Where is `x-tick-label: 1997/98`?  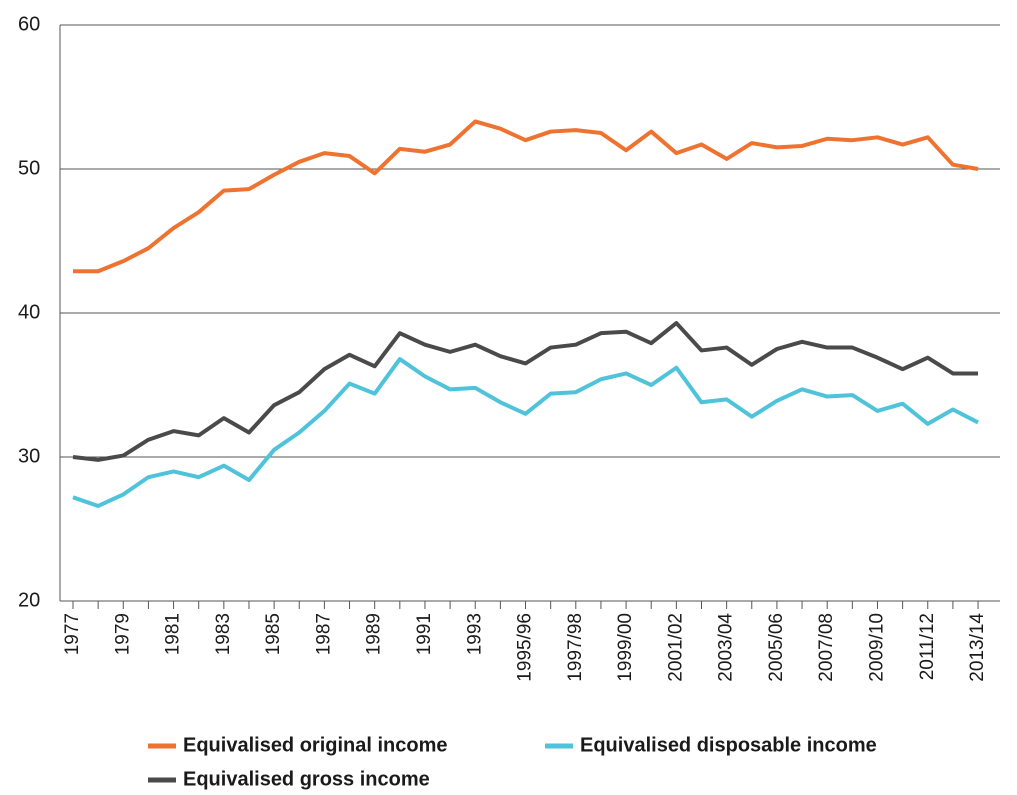 x-tick-label: 1997/98 is located at coordinates (575, 647).